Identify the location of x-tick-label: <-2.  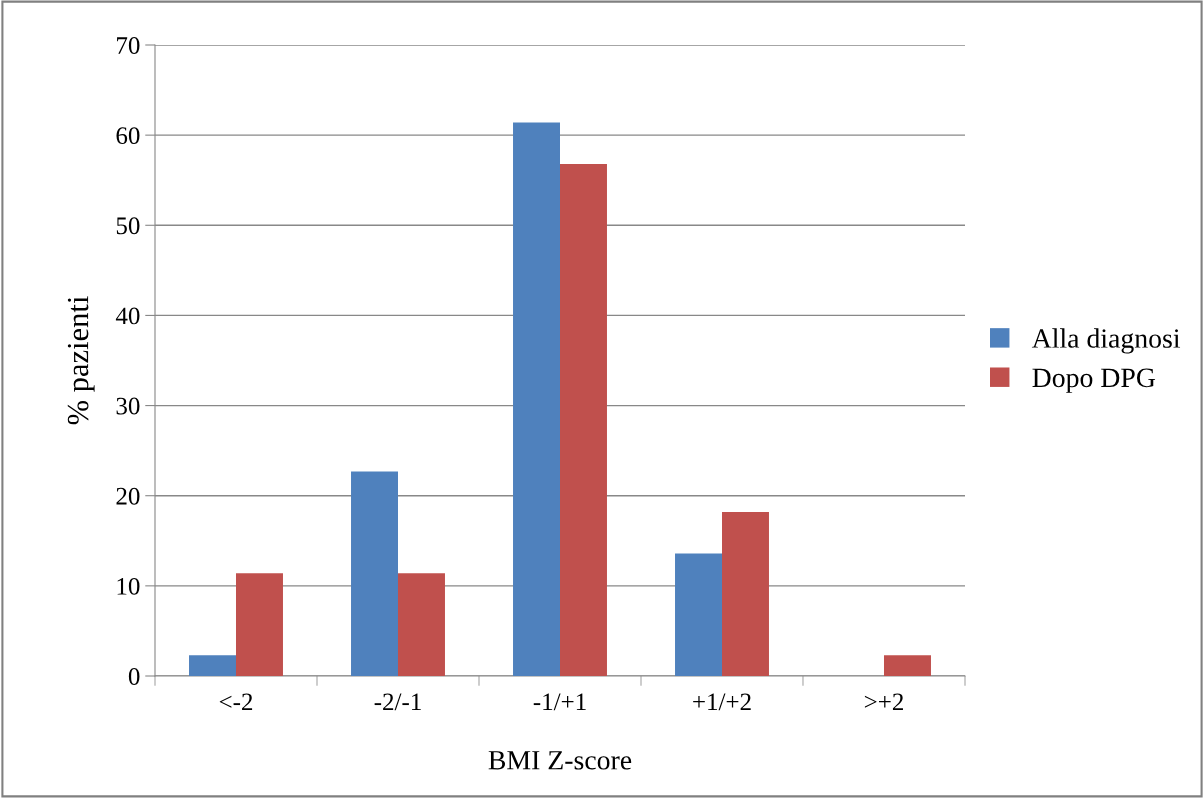
(236, 702).